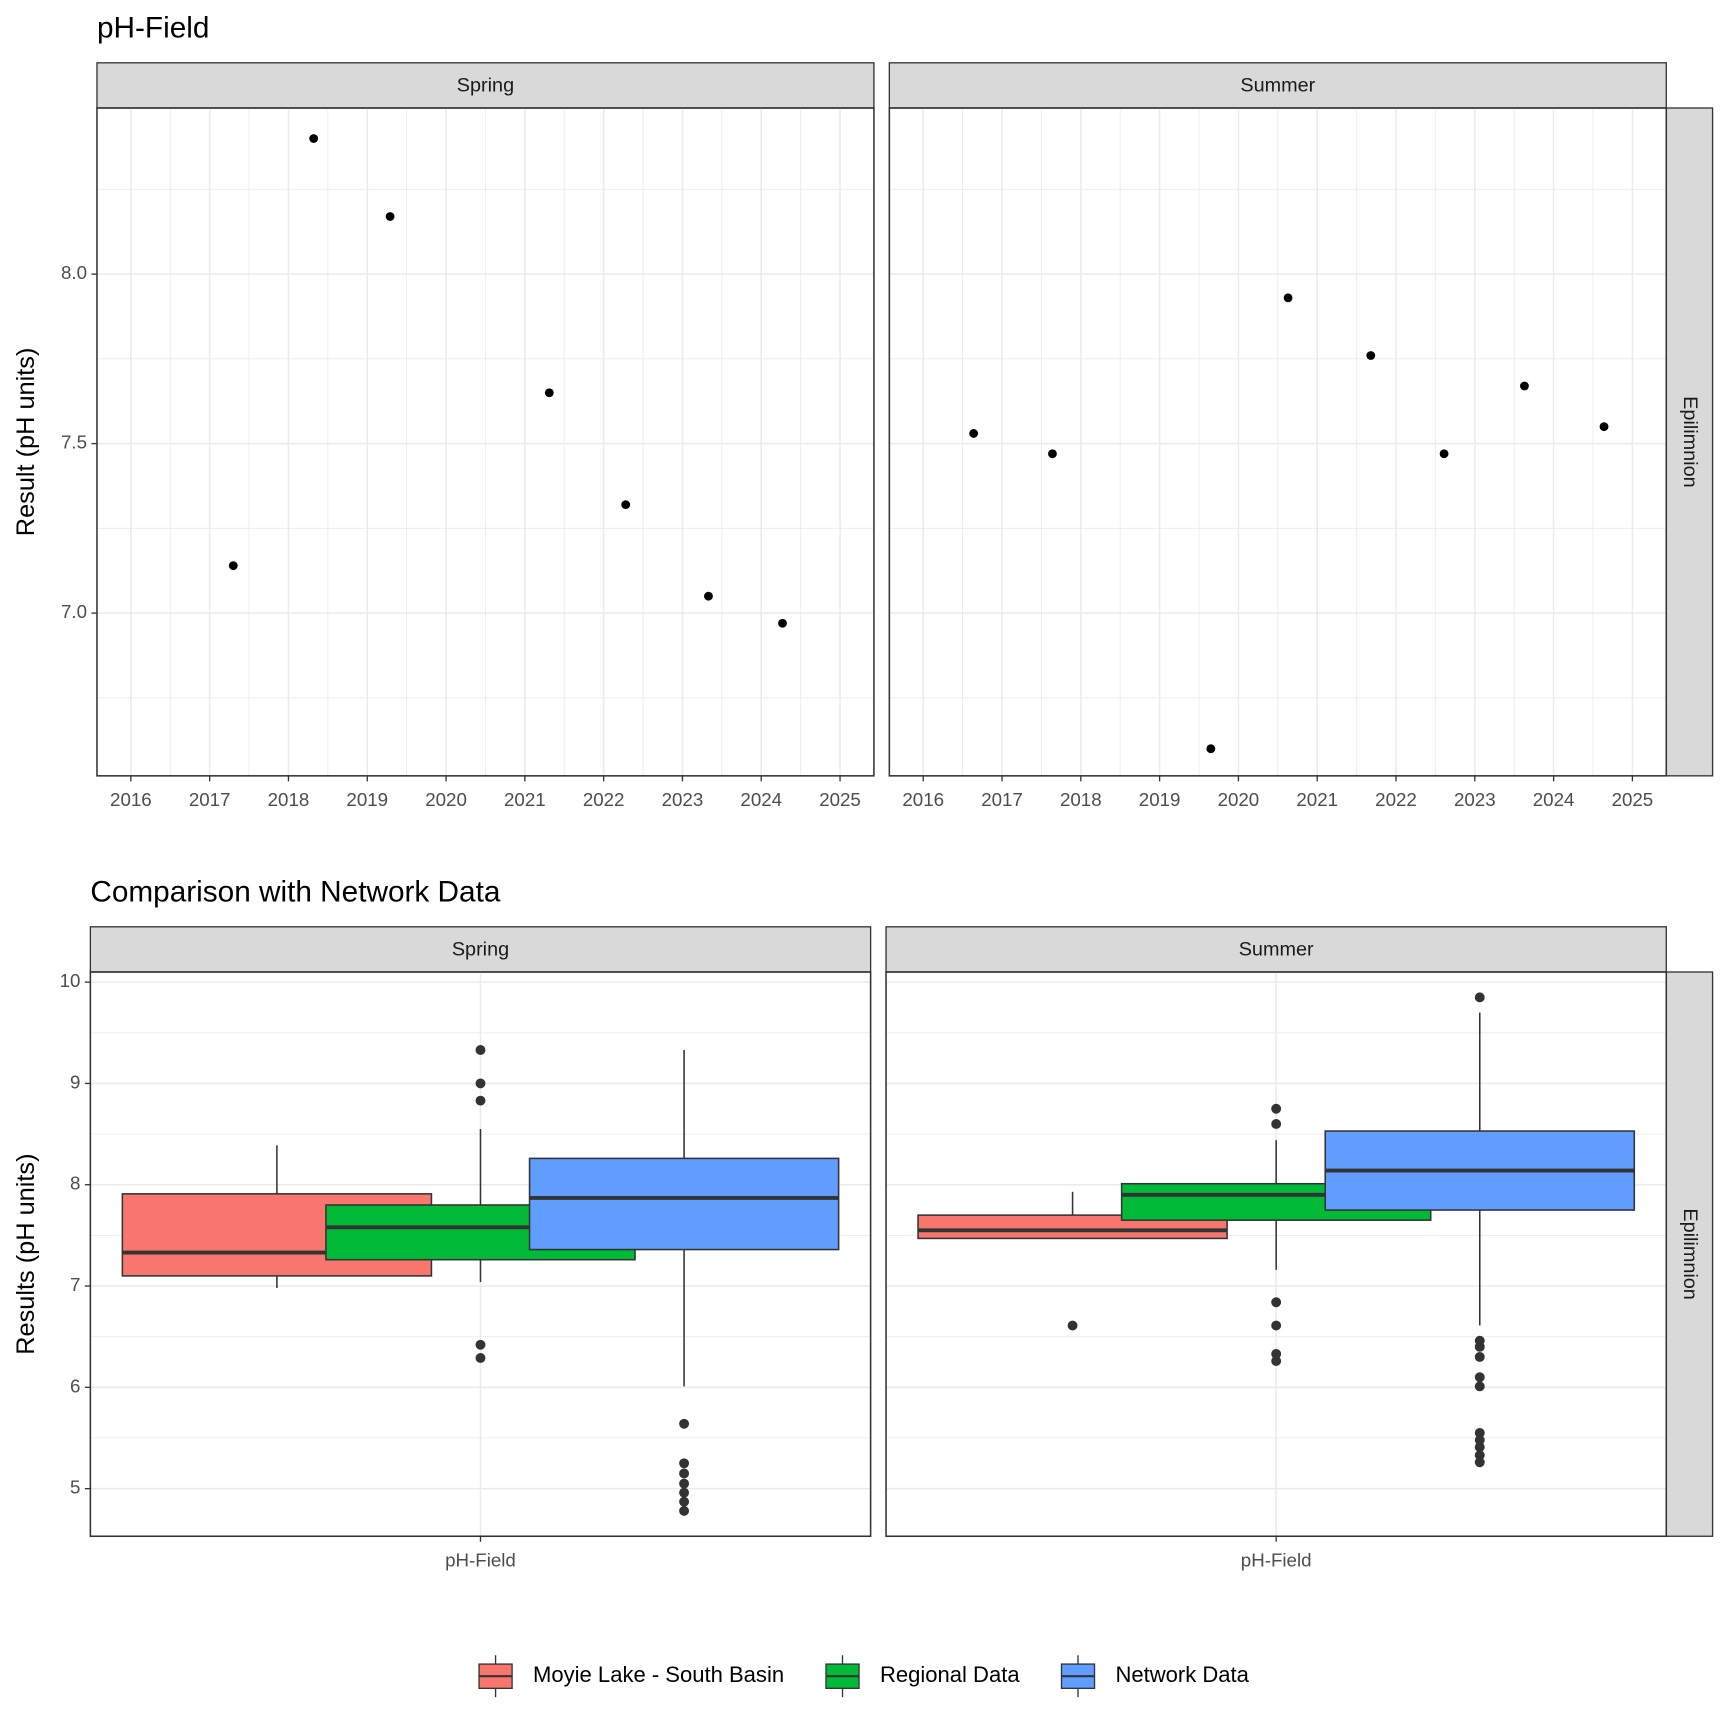  Describe the element at coordinates (26, 1253) in the screenshot. I see `y-axis-title: Results (pH units)` at that location.